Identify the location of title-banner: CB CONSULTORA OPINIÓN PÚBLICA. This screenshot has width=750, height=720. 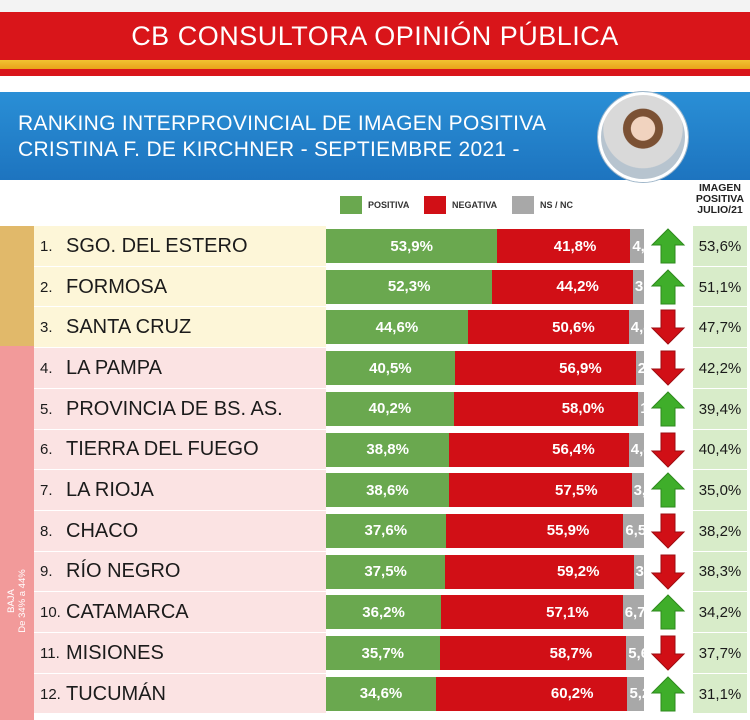
(375, 36).